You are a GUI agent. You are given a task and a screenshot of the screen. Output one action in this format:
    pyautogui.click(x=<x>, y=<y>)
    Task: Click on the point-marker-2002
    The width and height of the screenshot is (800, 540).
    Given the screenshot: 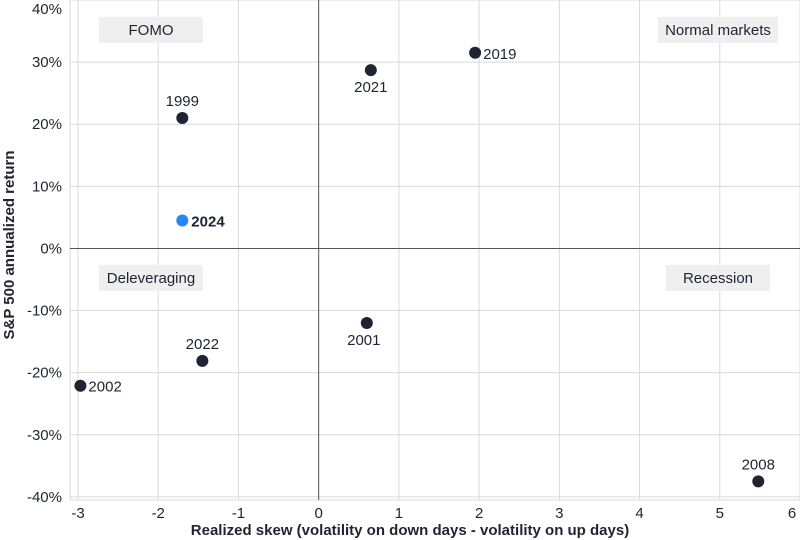 What is the action you would take?
    pyautogui.click(x=80, y=385)
    